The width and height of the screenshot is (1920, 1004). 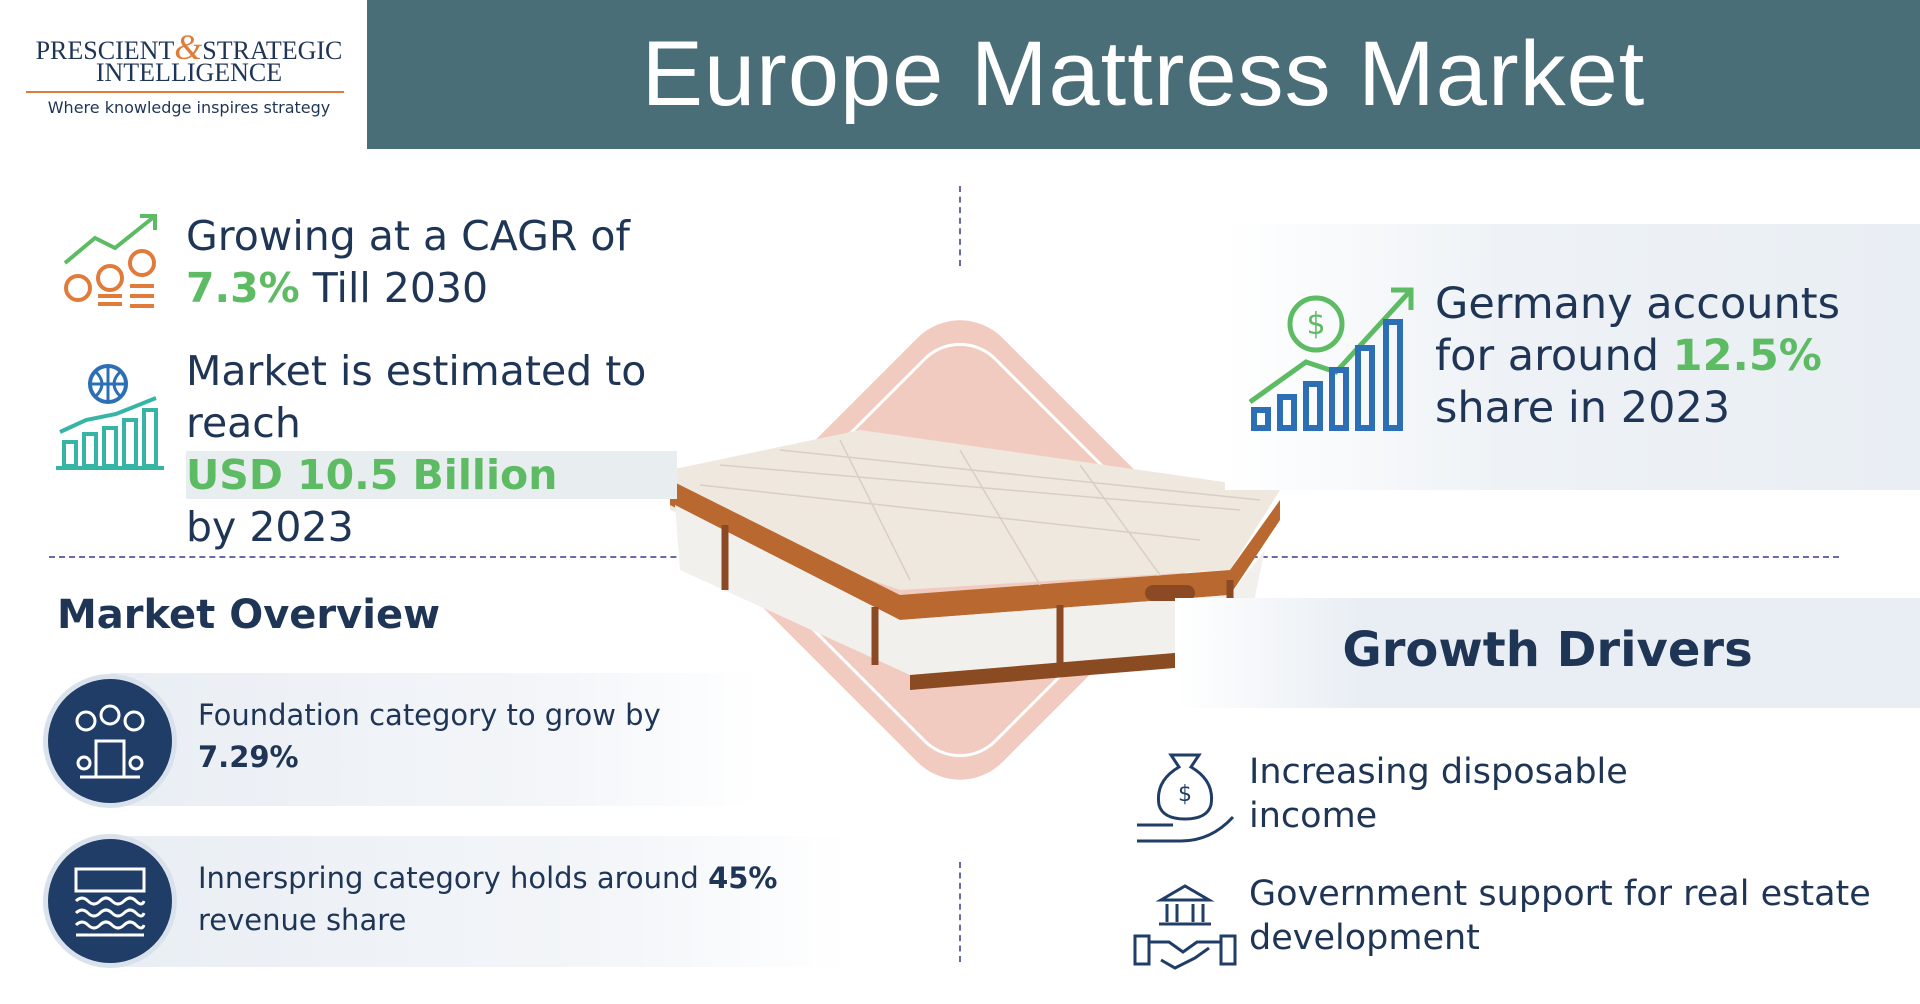 What do you see at coordinates (400, 288) in the screenshot?
I see `highlight-text: Till 2030` at bounding box center [400, 288].